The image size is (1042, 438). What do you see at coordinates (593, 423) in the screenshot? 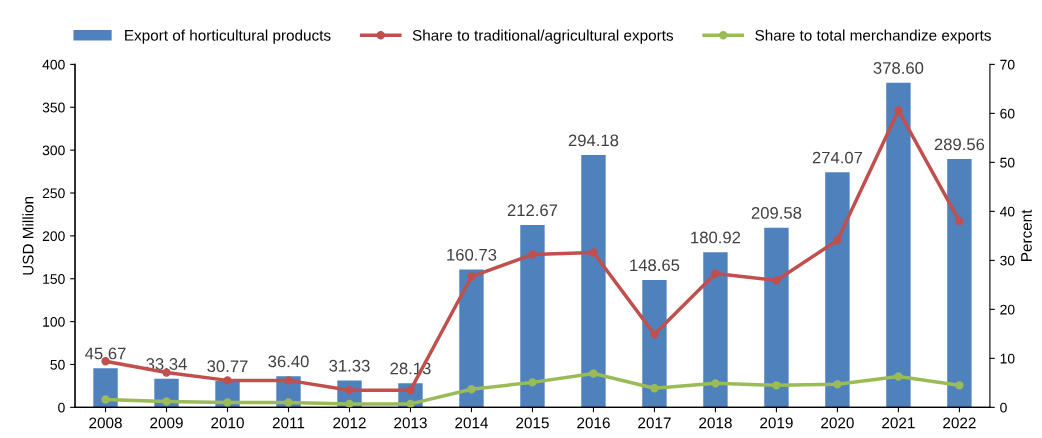
I see `x-tick-label: 2016` at bounding box center [593, 423].